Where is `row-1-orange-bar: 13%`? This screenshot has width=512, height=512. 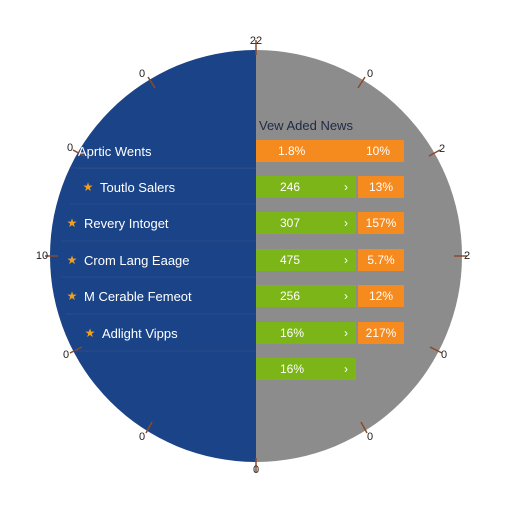 row-1-orange-bar: 13% is located at coordinates (381, 187).